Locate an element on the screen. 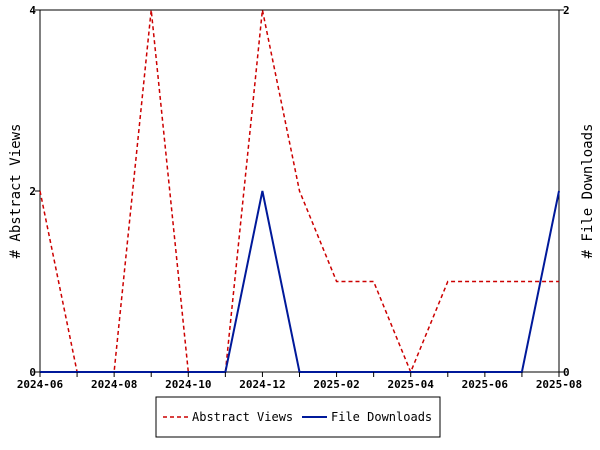 Image resolution: width=600 pixels, height=450 pixels. legend: Abstract Views File Downloads is located at coordinates (298, 417).